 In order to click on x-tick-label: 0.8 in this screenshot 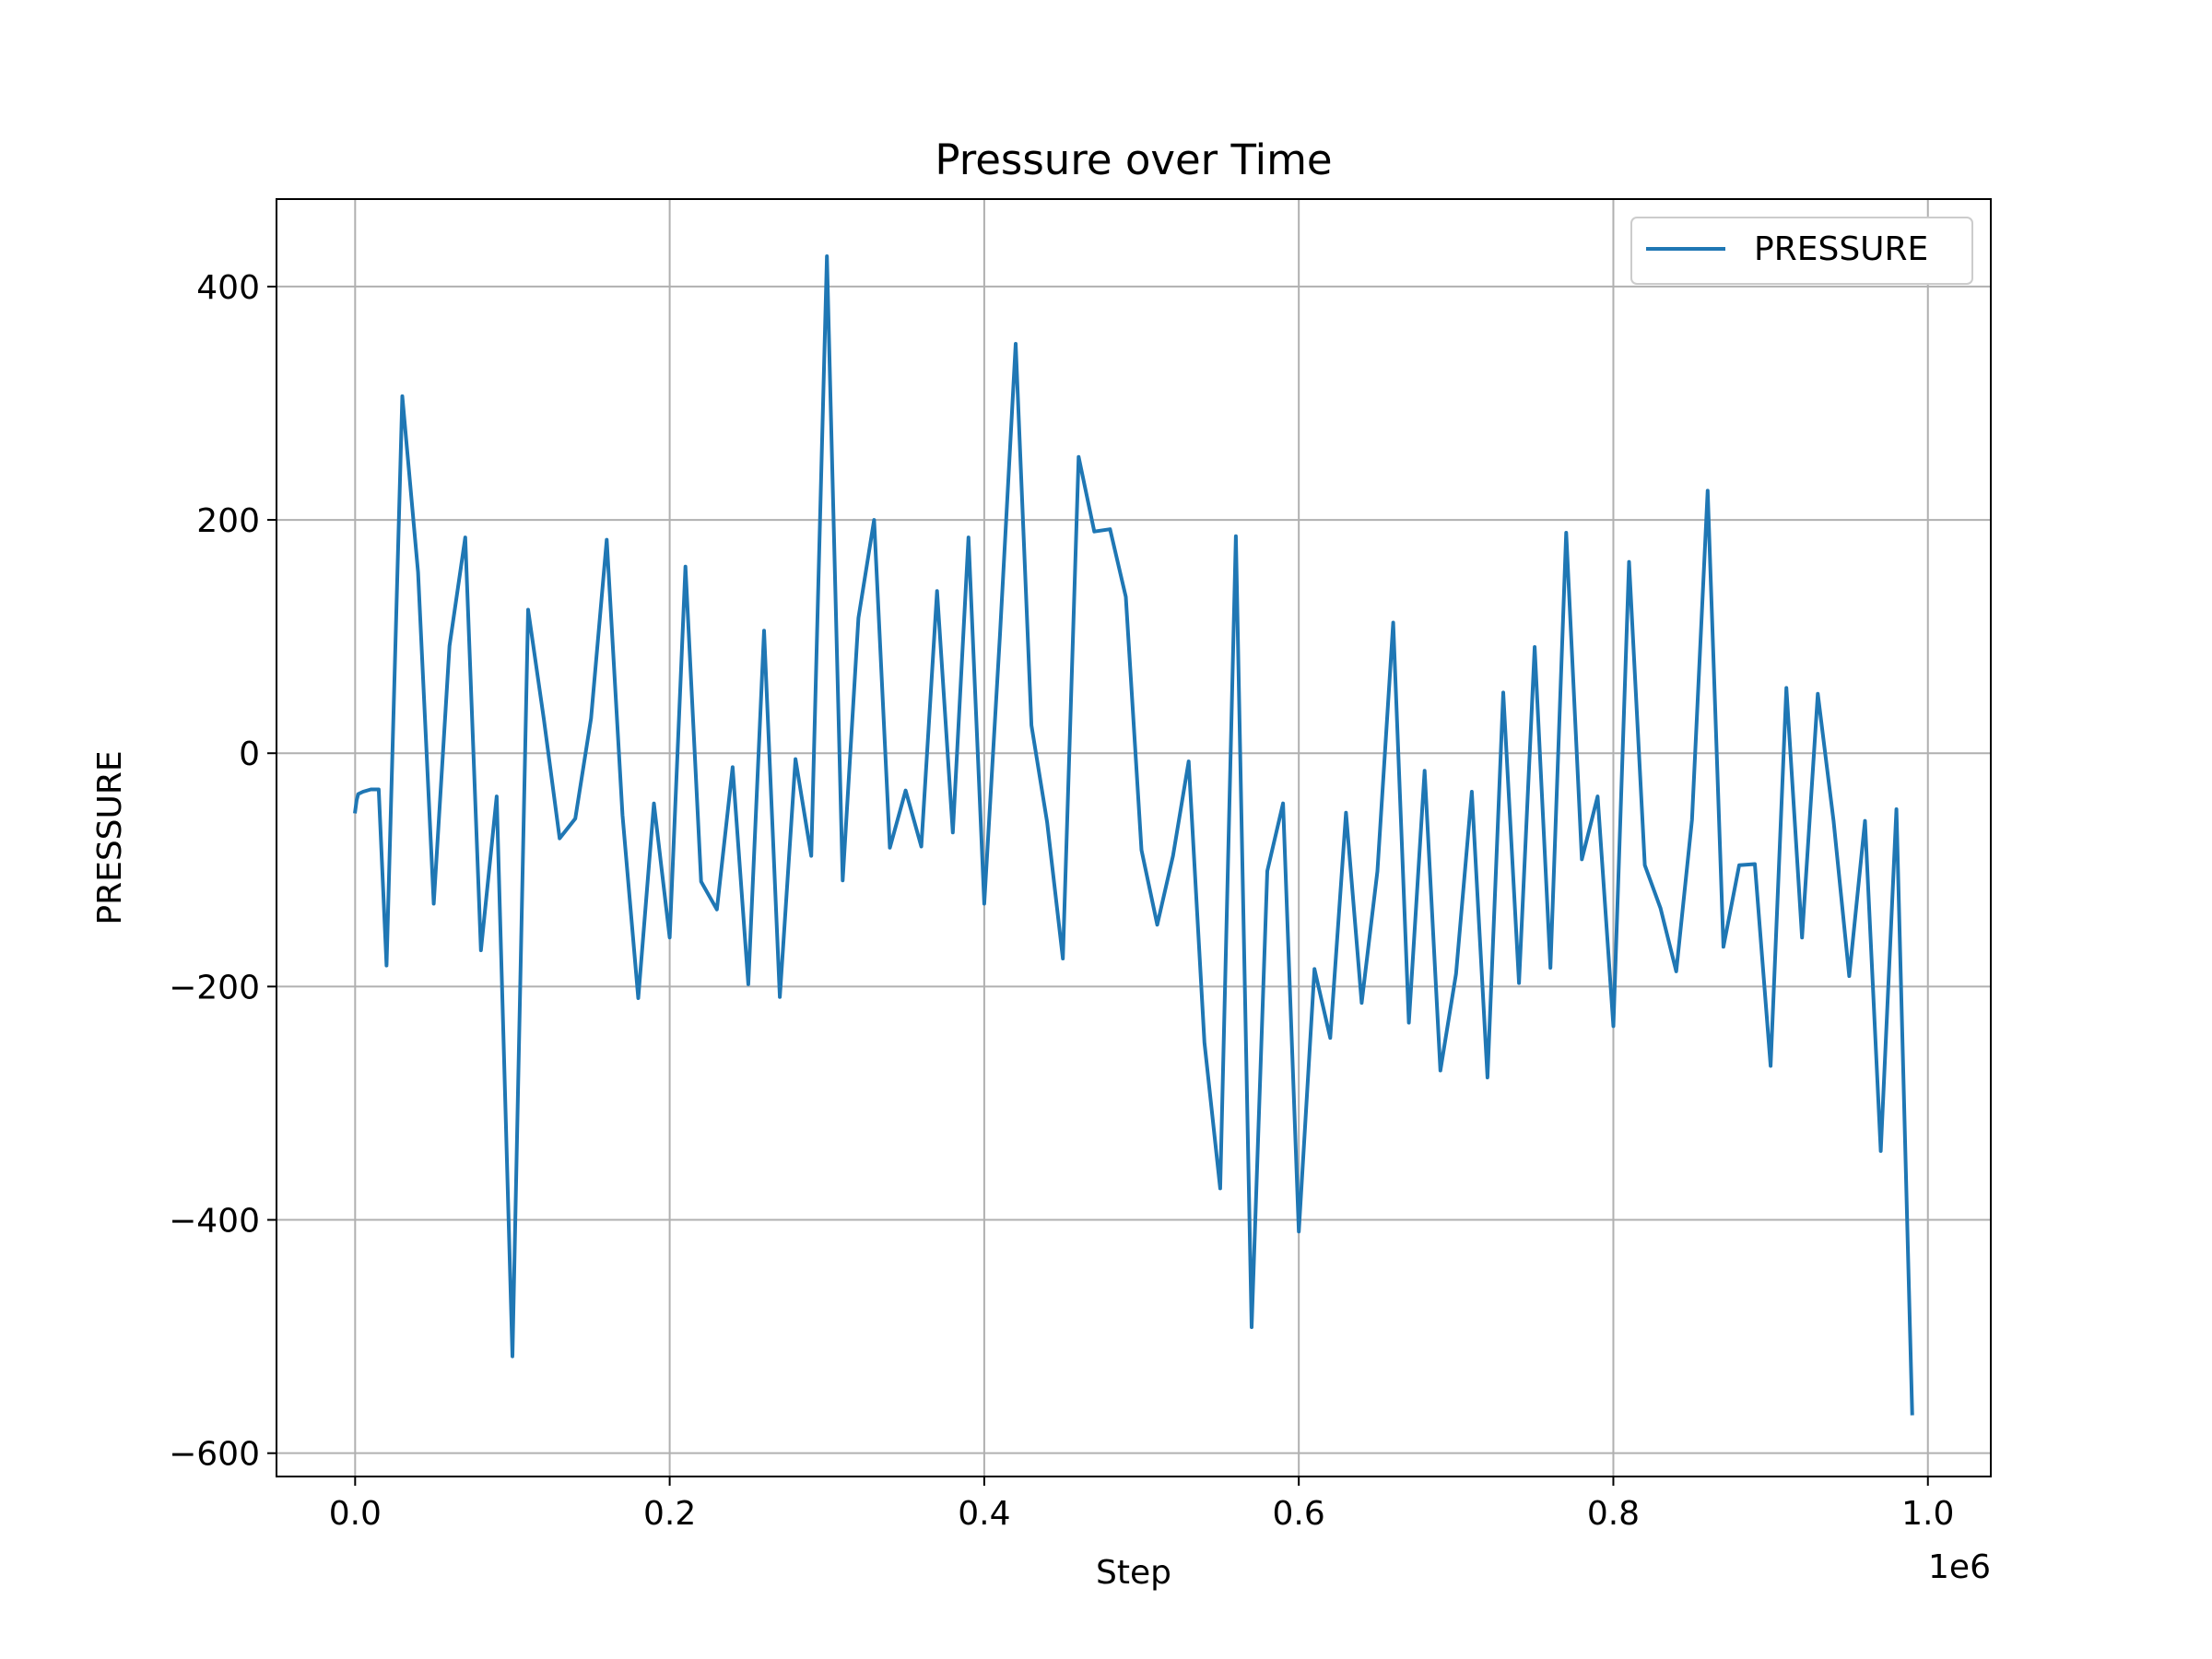, I will do `click(1613, 1514)`.